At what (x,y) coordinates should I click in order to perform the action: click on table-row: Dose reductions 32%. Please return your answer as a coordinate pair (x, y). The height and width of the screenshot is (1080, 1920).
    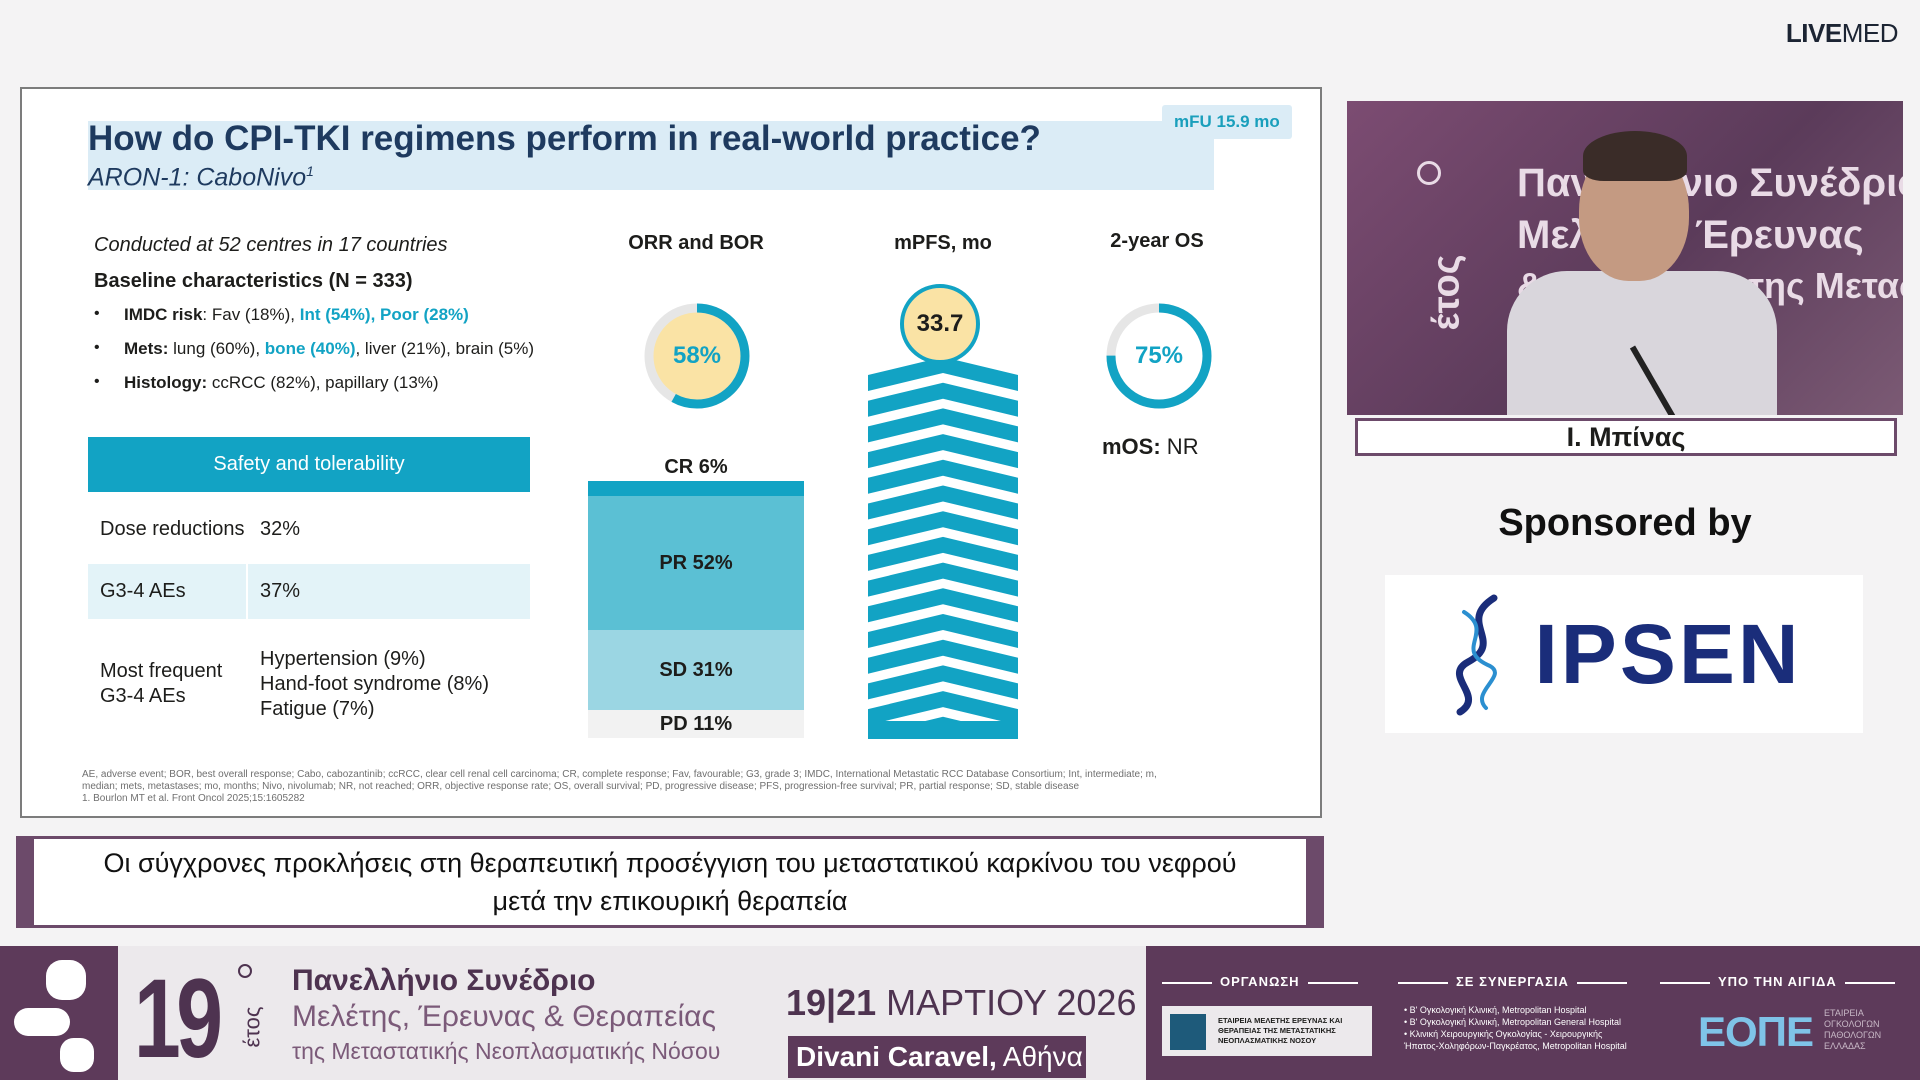
    Looking at the image, I should click on (309, 529).